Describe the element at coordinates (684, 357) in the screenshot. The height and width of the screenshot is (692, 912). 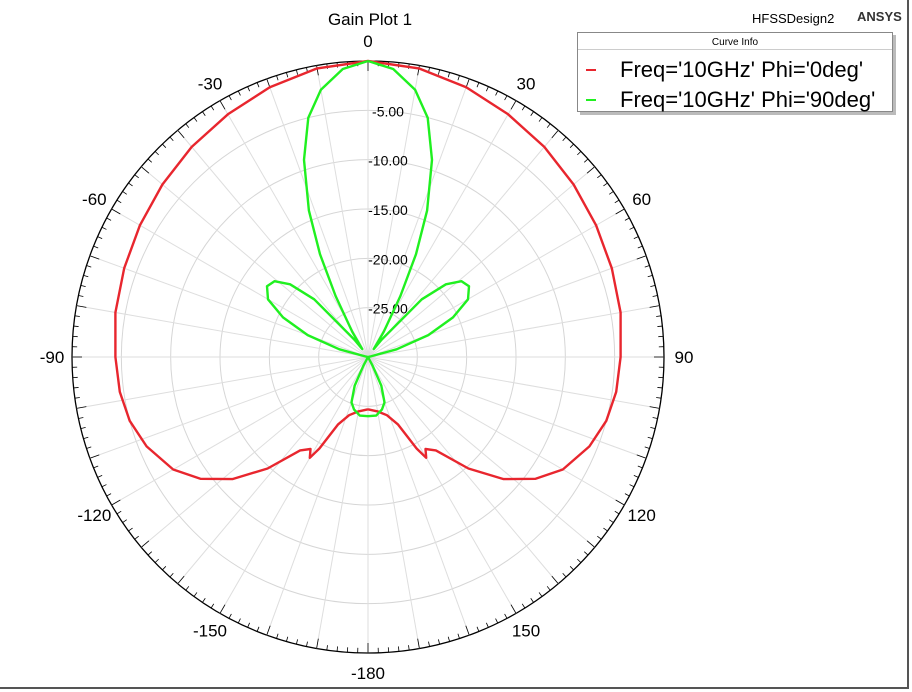
I see `angle-label: 90` at that location.